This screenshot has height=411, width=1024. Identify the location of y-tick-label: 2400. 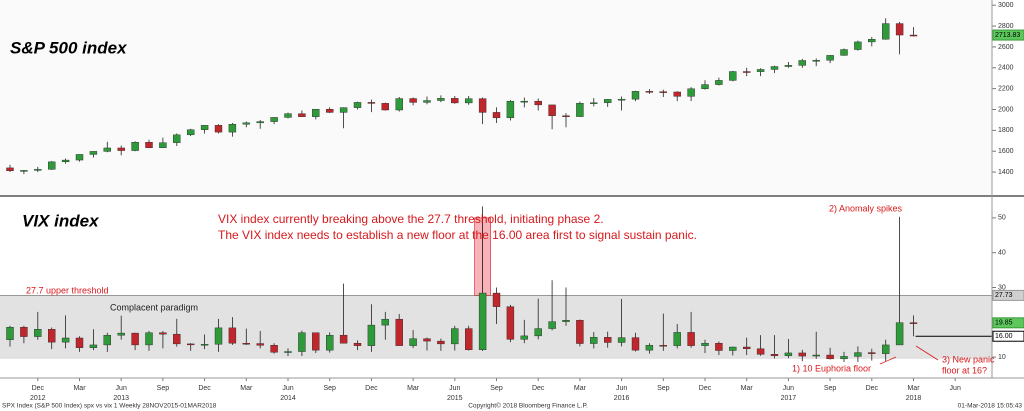
(1006, 68).